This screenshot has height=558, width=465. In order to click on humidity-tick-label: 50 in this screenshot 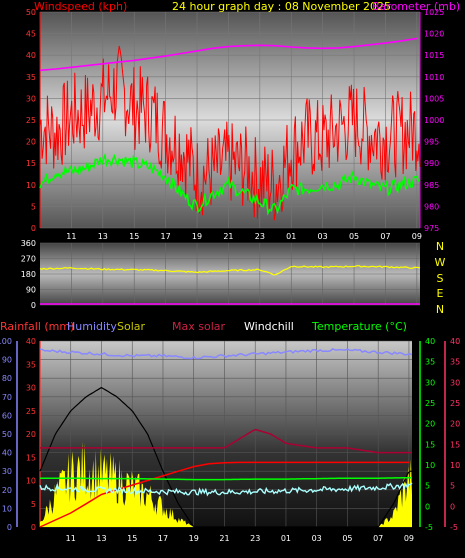, I will do `click(7, 434)`.